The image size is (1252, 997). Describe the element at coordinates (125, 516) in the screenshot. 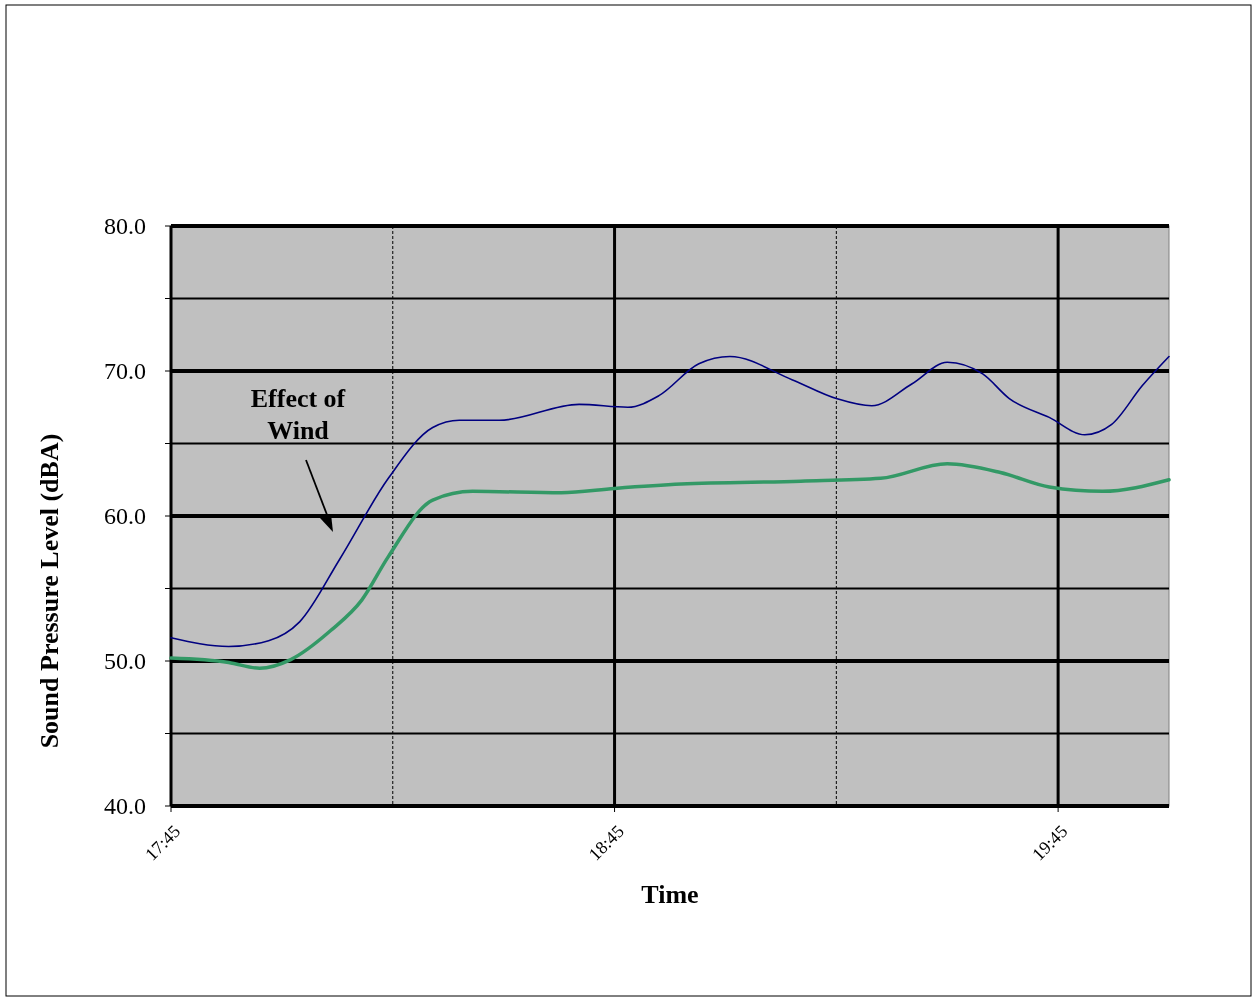

I see `y-tick-label: 60.0` at that location.